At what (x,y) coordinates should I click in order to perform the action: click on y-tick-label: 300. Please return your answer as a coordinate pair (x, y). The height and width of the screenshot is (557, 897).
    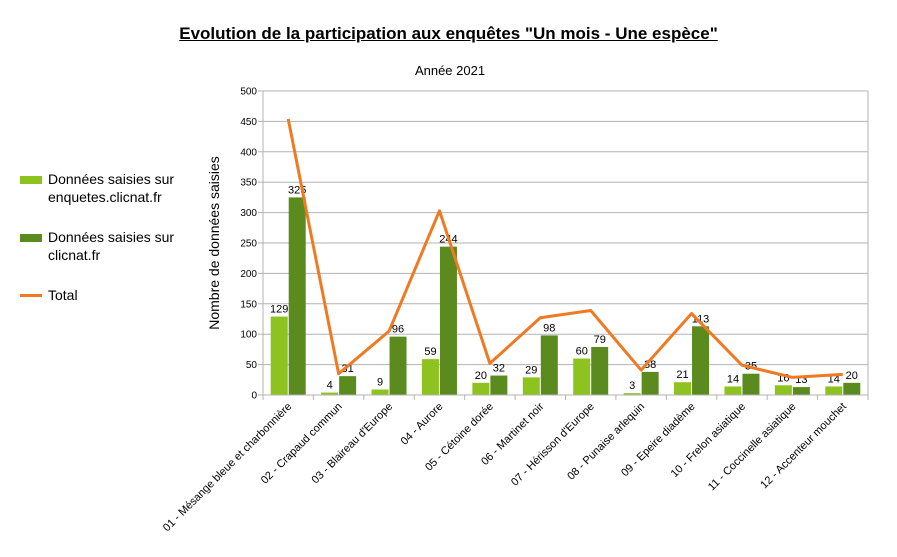
    Looking at the image, I should click on (248, 213).